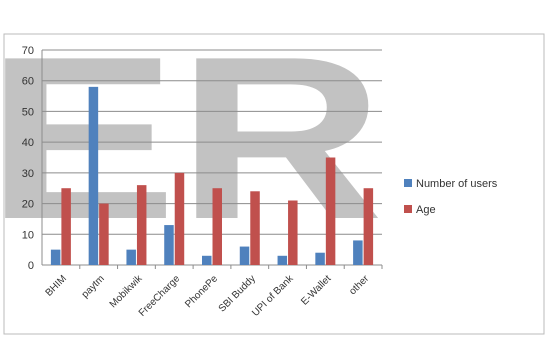 The width and height of the screenshot is (547, 346). I want to click on y-tick-label: 50, so click(28, 112).